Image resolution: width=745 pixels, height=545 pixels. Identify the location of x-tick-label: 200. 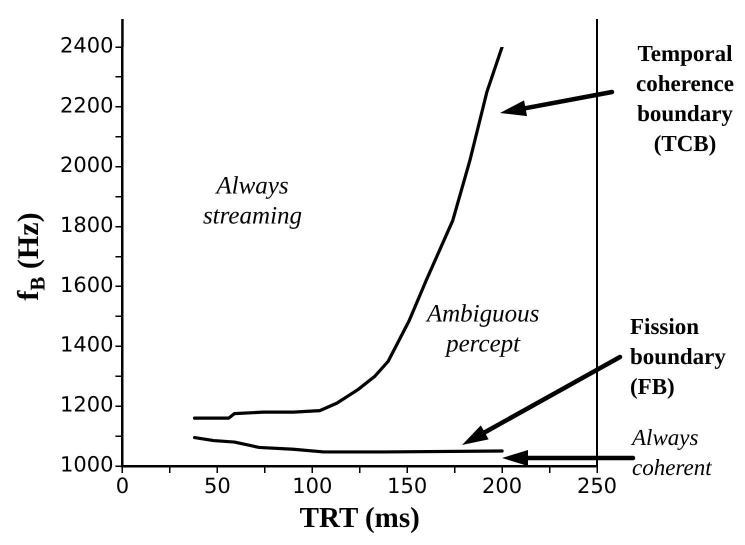
(502, 486).